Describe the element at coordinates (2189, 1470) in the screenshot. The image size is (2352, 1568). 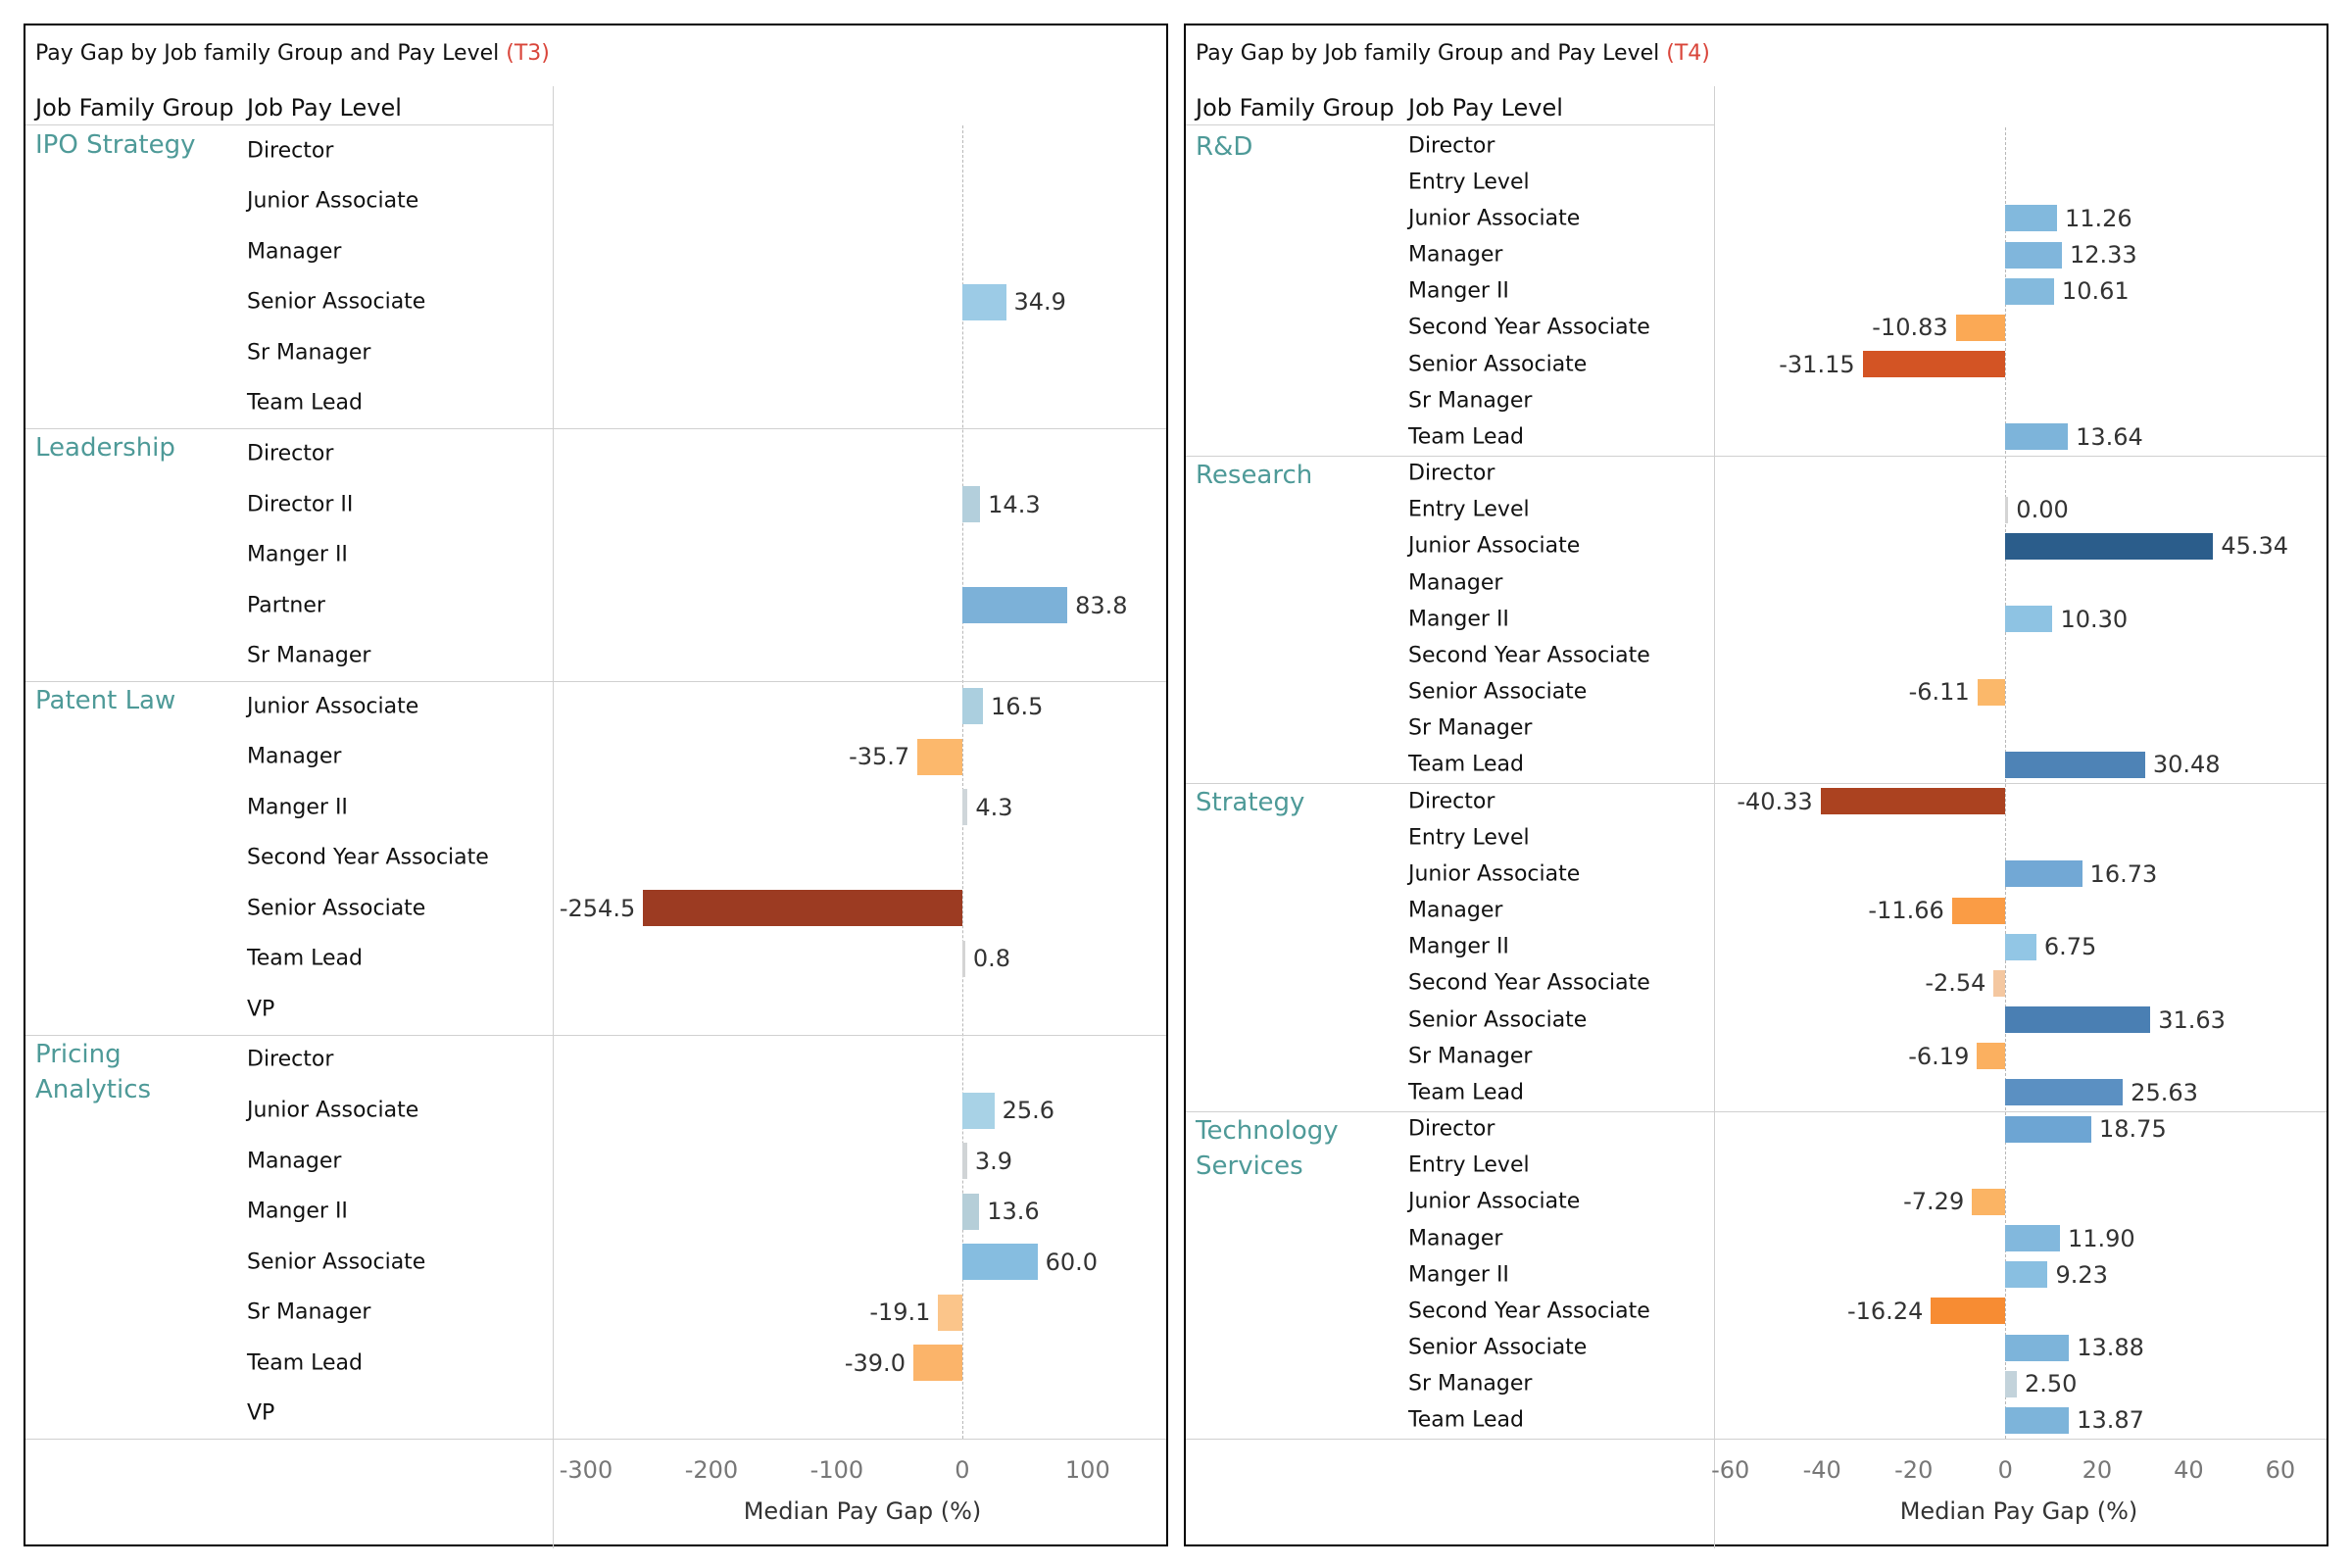
I see `x-tick-label: 40` at that location.